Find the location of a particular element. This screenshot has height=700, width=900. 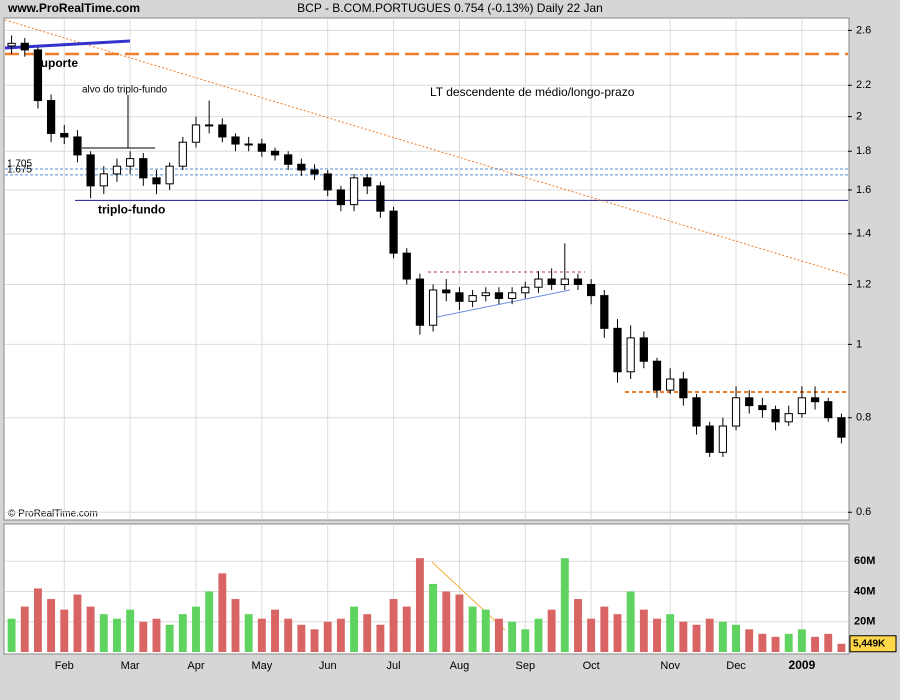

y-tick-label: 2 is located at coordinates (859, 117).